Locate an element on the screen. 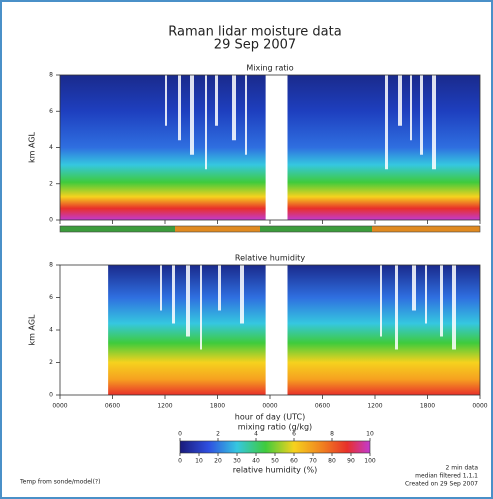 The image size is (493, 499). note: median filtered 1,1,1 is located at coordinates (446, 476).